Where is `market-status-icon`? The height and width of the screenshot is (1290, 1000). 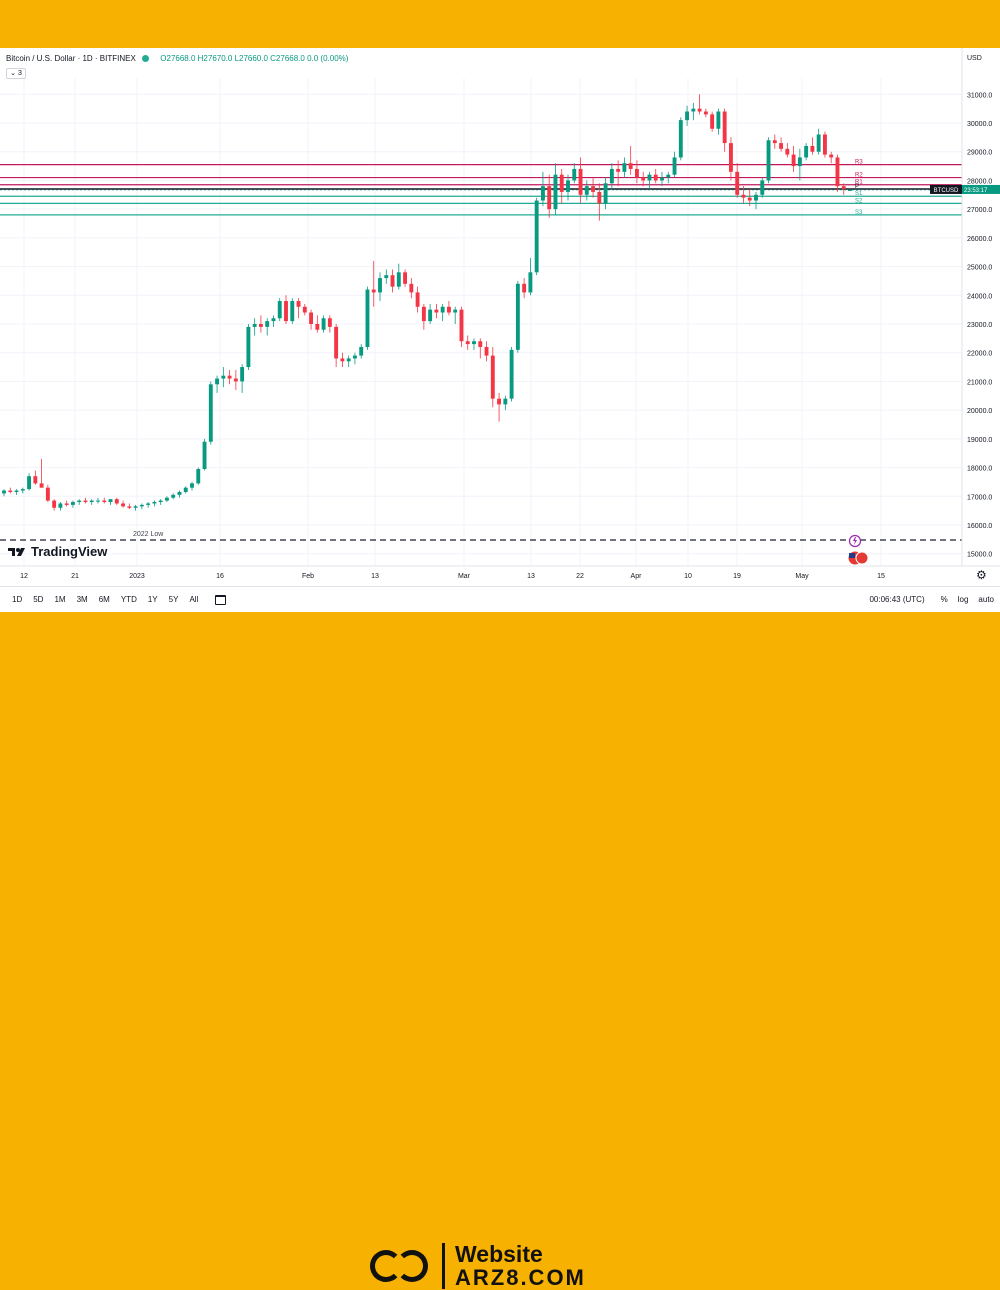
market-status-icon is located at coordinates (146, 58).